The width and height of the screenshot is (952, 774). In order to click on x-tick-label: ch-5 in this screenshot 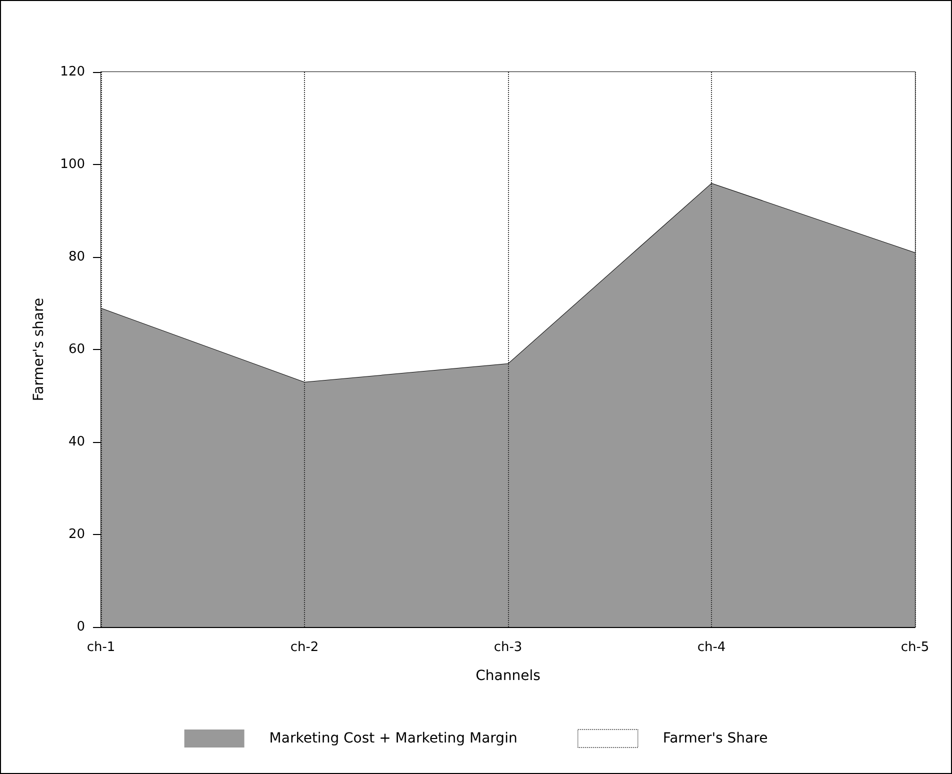, I will do `click(915, 647)`.